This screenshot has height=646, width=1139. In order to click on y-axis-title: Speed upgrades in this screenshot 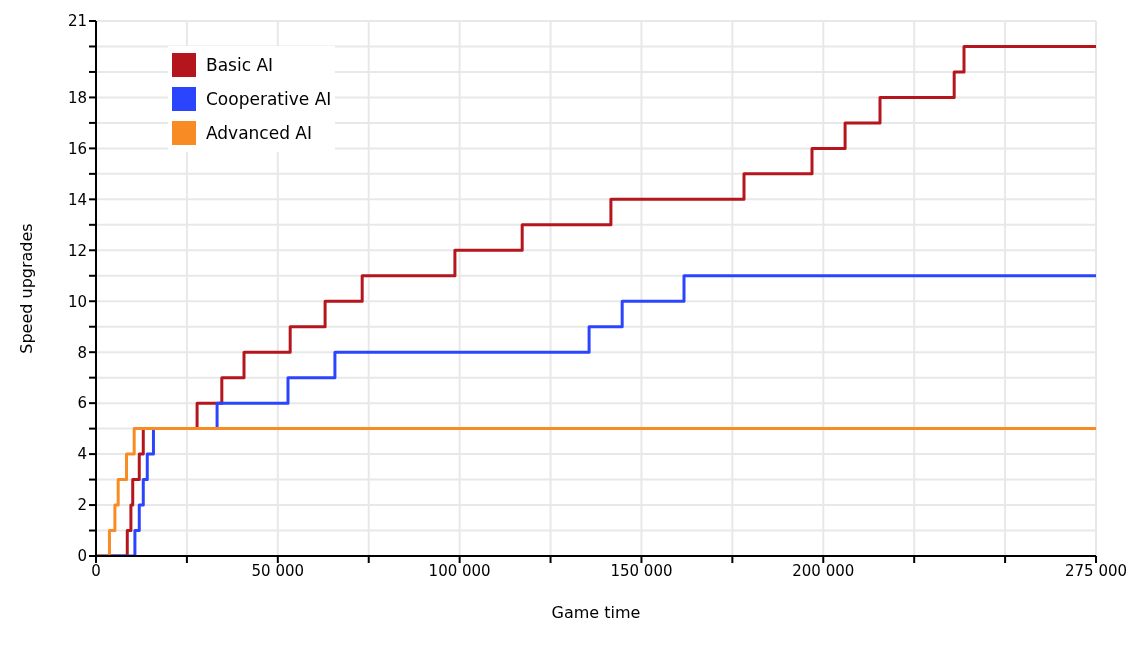, I will do `click(26, 288)`.